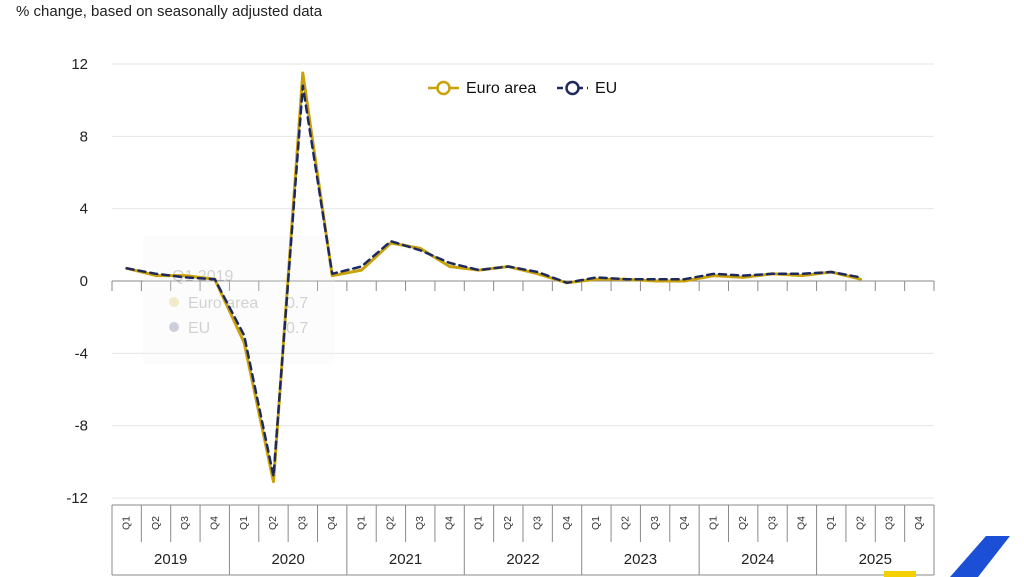  What do you see at coordinates (522, 559) in the screenshot?
I see `x-tick-year: 2022` at bounding box center [522, 559].